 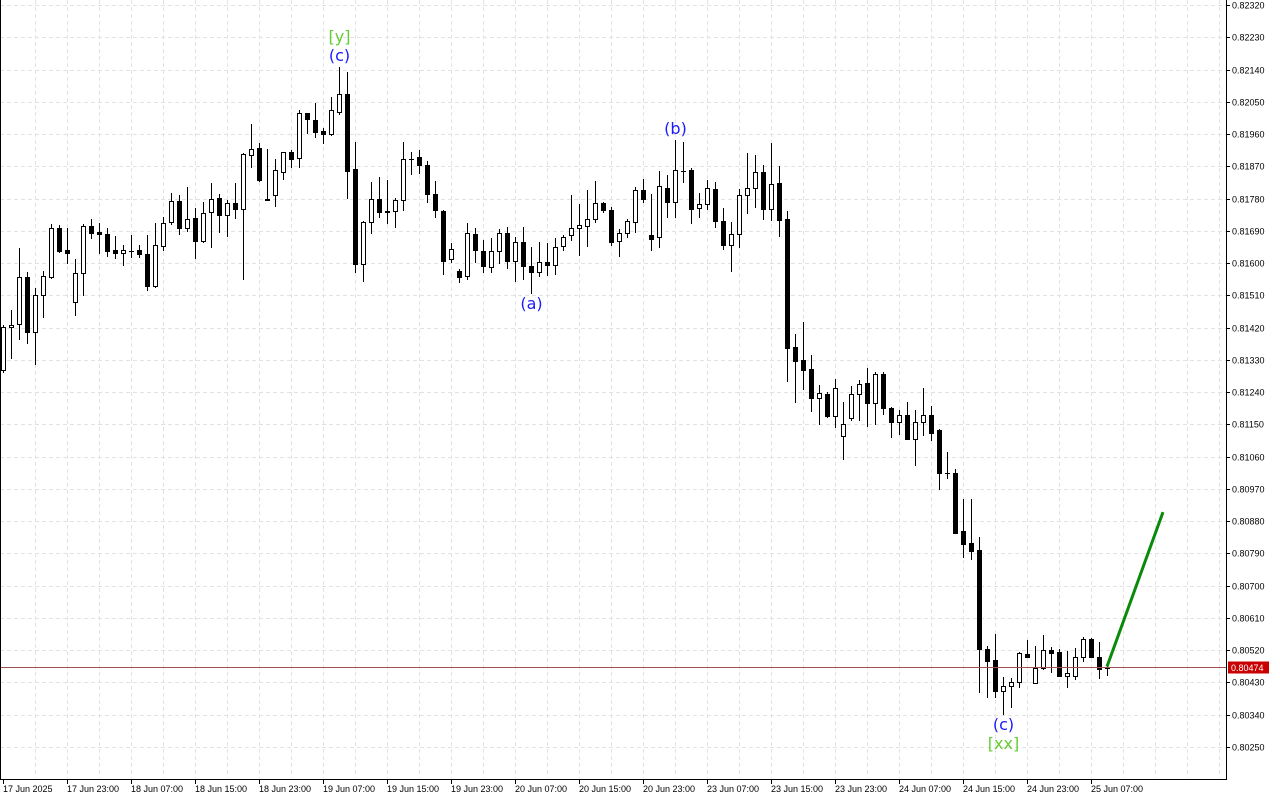 What do you see at coordinates (1248, 748) in the screenshot?
I see `y-tick-label: 0.80250` at bounding box center [1248, 748].